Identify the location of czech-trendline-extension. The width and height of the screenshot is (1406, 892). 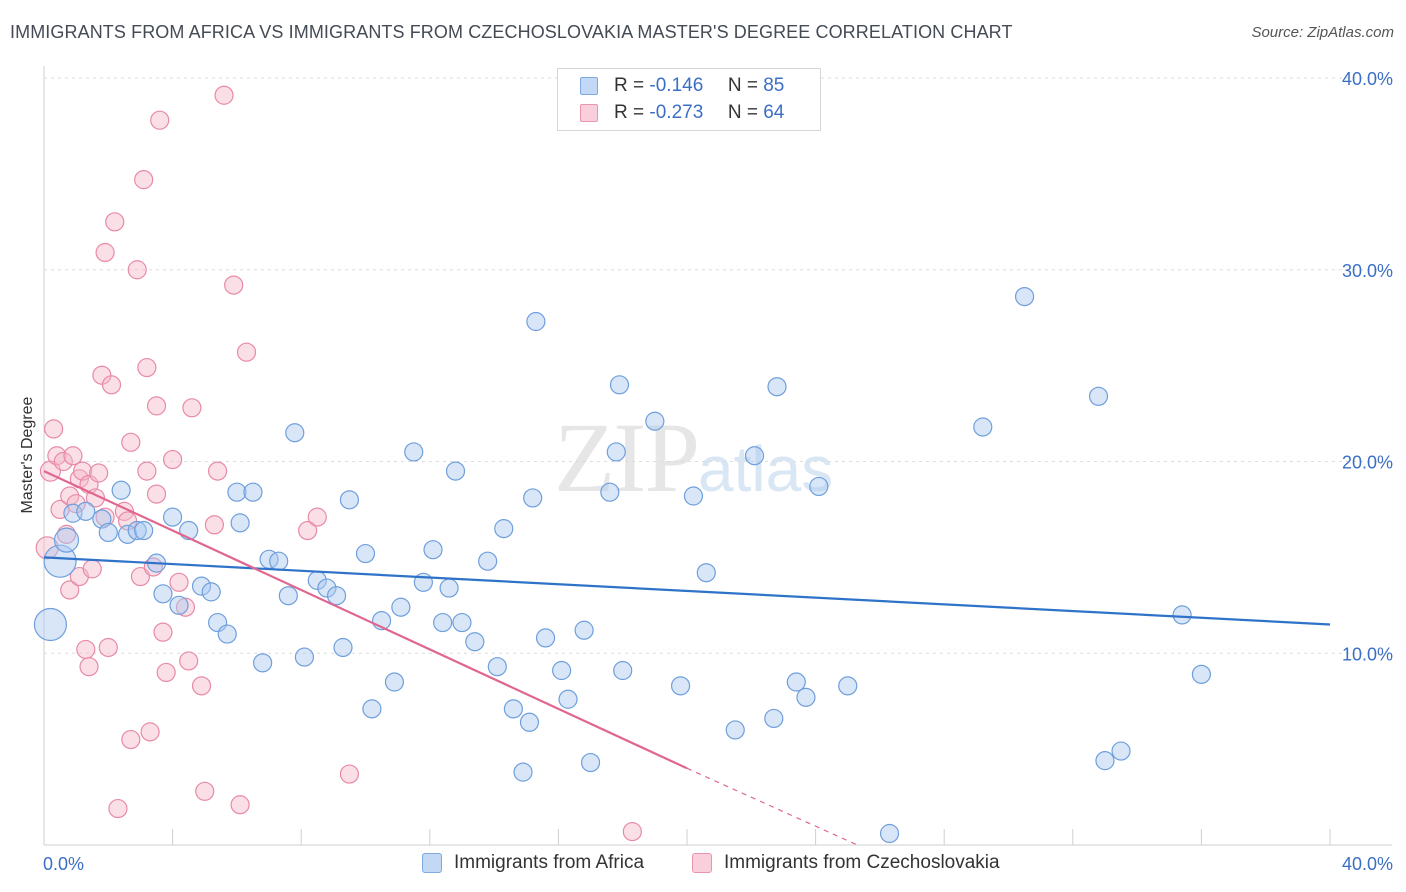
(772, 806).